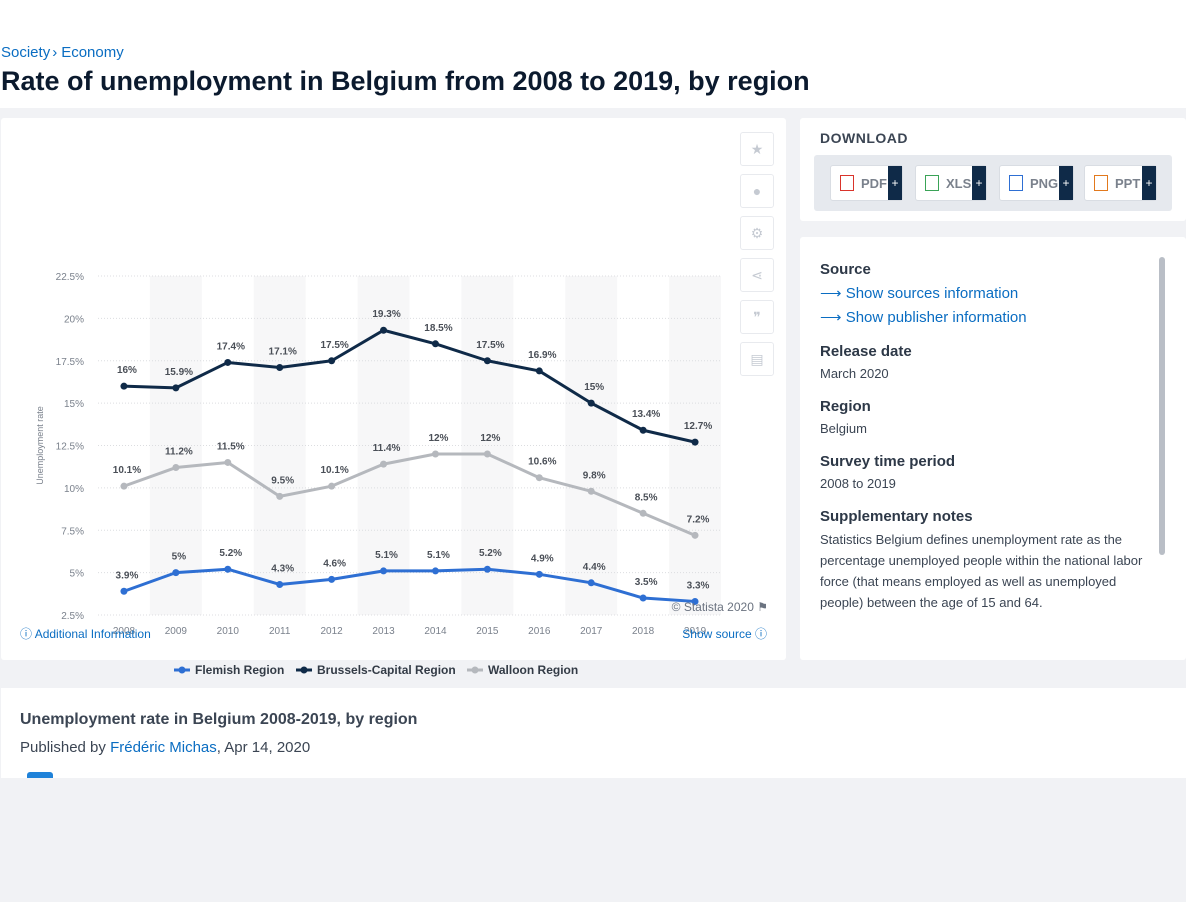  What do you see at coordinates (230, 553) in the screenshot?
I see `data-label: 5.2%` at bounding box center [230, 553].